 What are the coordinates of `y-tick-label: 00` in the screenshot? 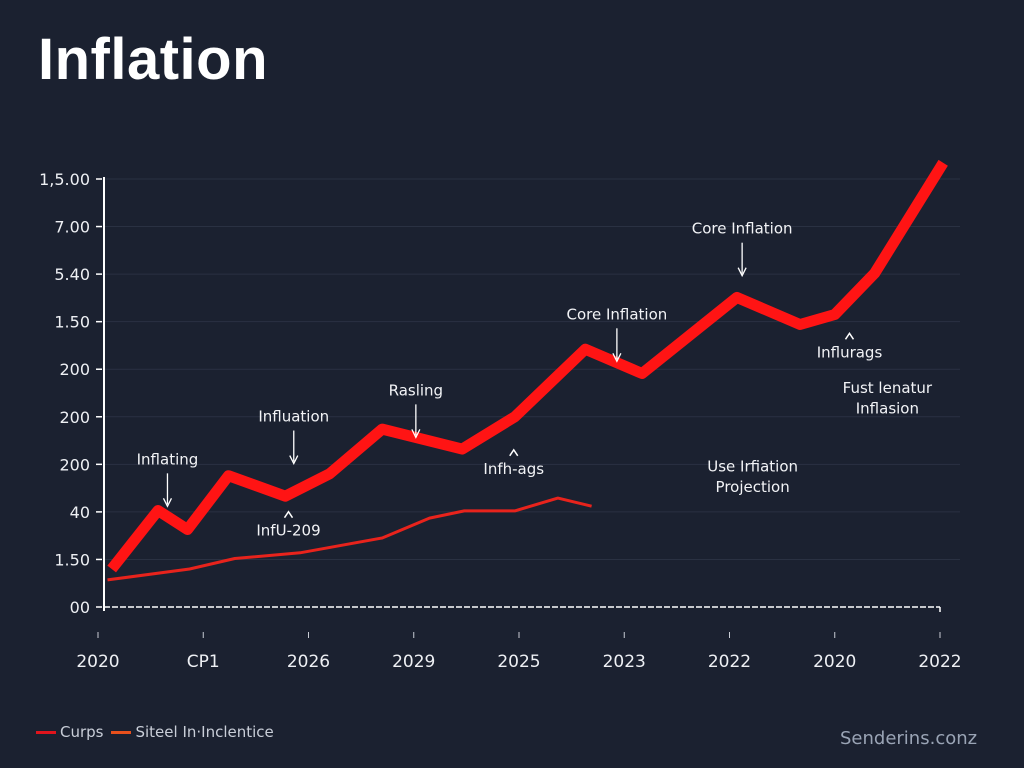 It's located at (80, 607).